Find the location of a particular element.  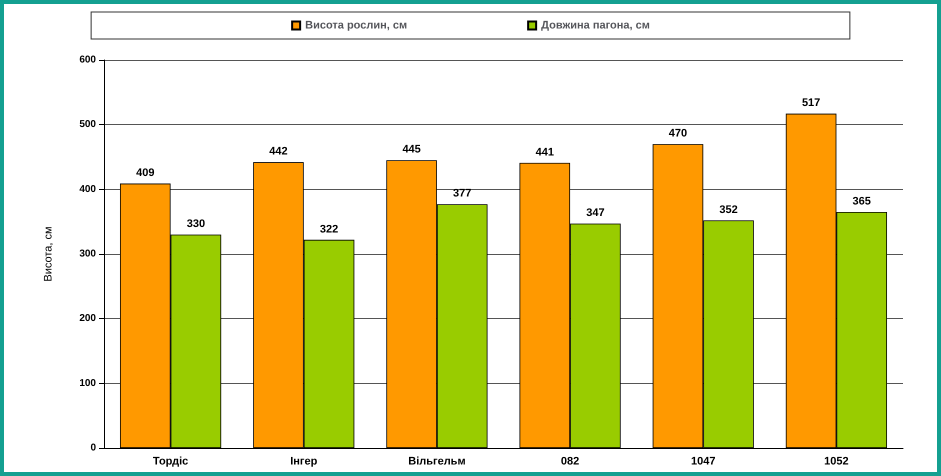

y-tick-label: 200 is located at coordinates (87, 318).